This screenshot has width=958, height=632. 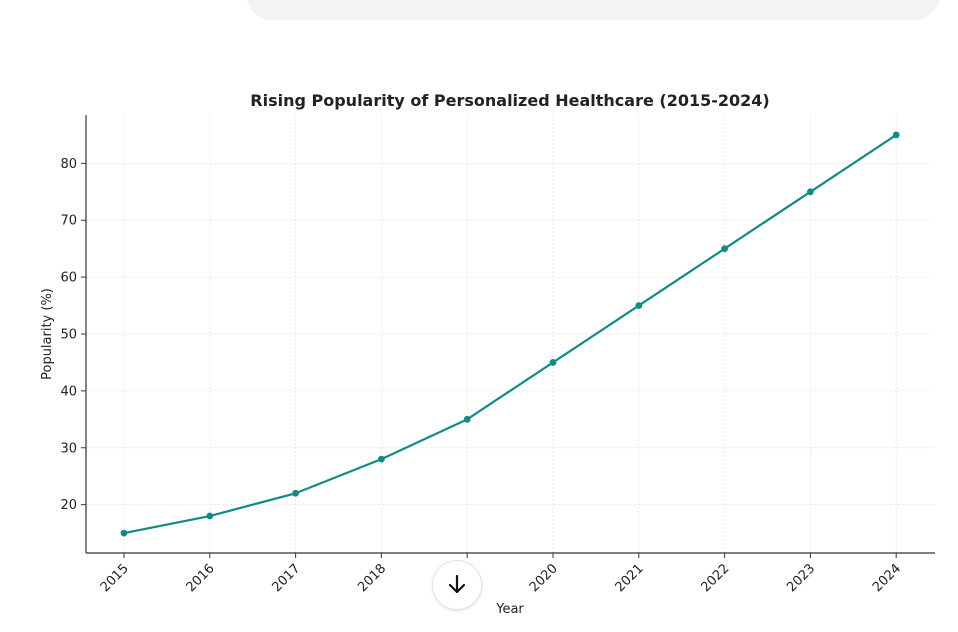 What do you see at coordinates (593, 10) in the screenshot?
I see `previous-message-bubble` at bounding box center [593, 10].